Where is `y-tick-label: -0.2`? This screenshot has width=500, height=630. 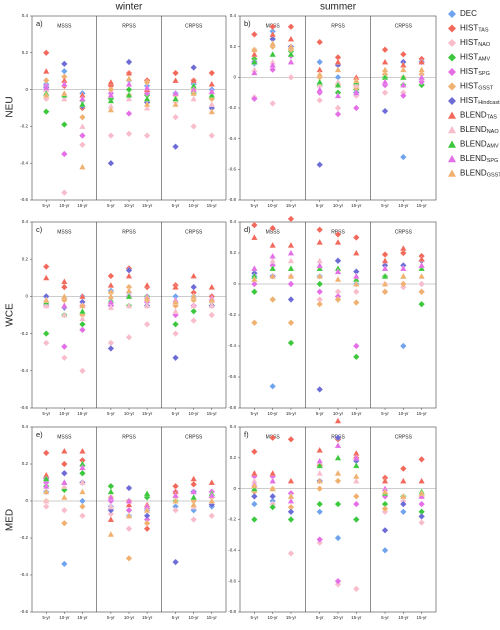 y-tick-label: -0.2 is located at coordinates (232, 314).